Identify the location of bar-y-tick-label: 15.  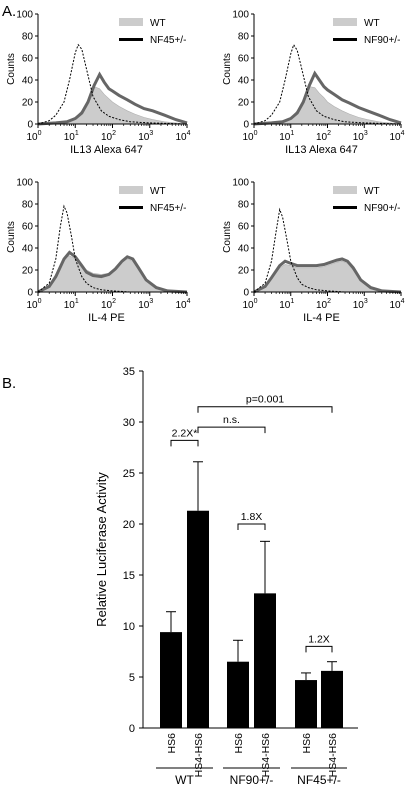
(129, 576).